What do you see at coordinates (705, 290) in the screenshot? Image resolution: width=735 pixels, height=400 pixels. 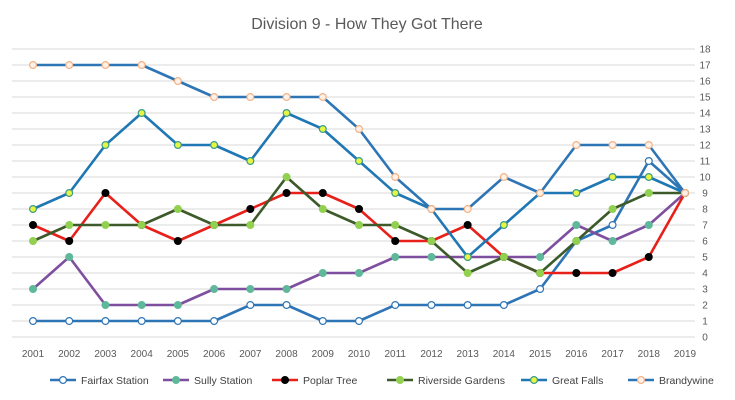 I see `y-tick-label: 3` at bounding box center [705, 290].